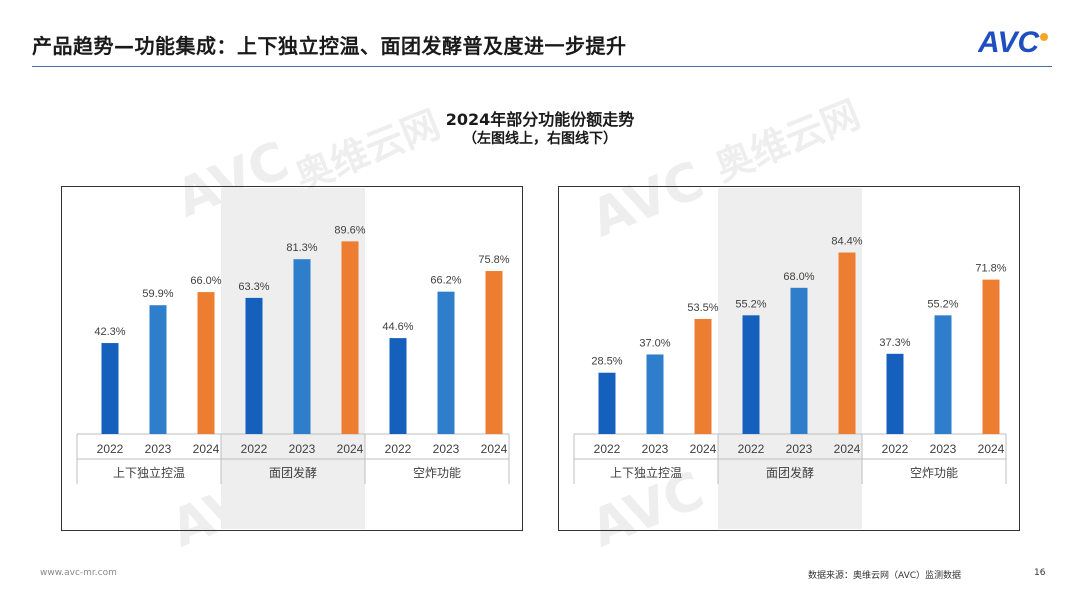 The image size is (1080, 608). Describe the element at coordinates (1009, 42) in the screenshot. I see `logo-text: AVC` at that location.